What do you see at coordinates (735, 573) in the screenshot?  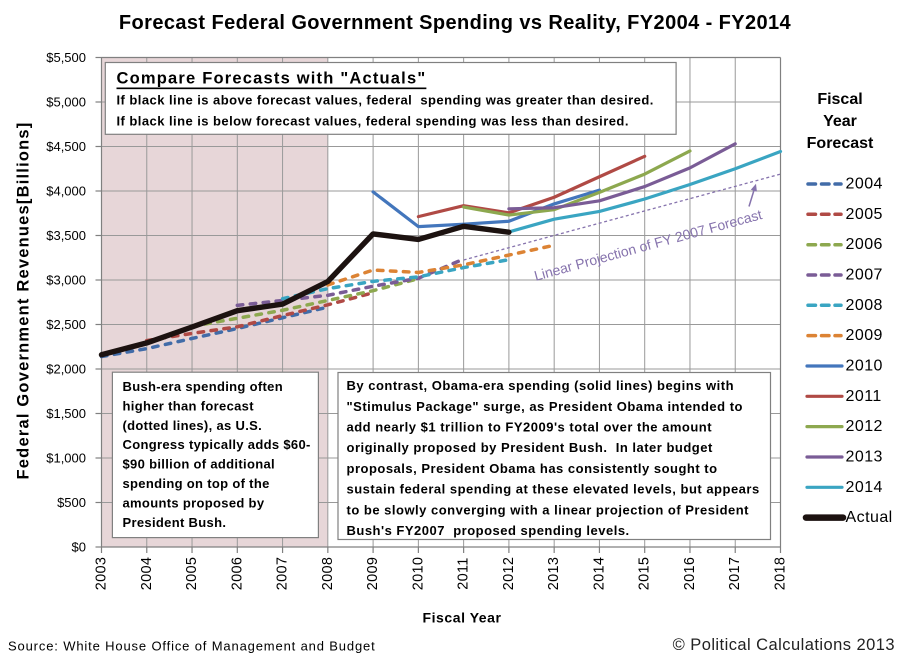 I see `svg-text: 2017` at bounding box center [735, 573].